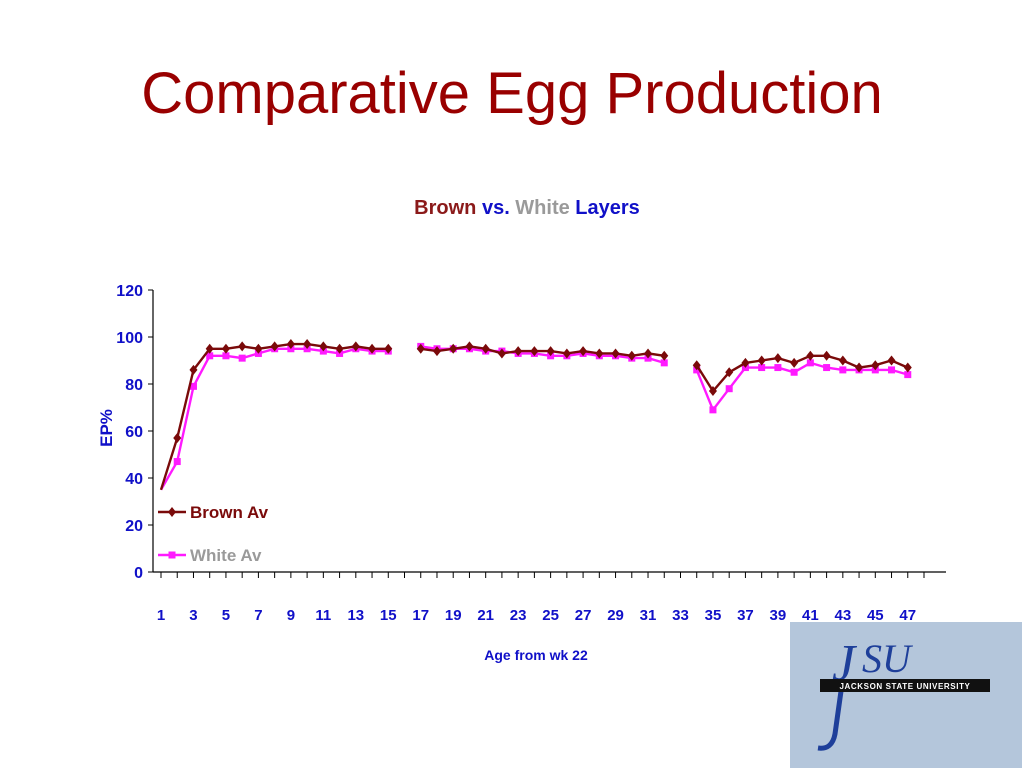  Describe the element at coordinates (226, 555) in the screenshot. I see `legend-label: White Av` at that location.